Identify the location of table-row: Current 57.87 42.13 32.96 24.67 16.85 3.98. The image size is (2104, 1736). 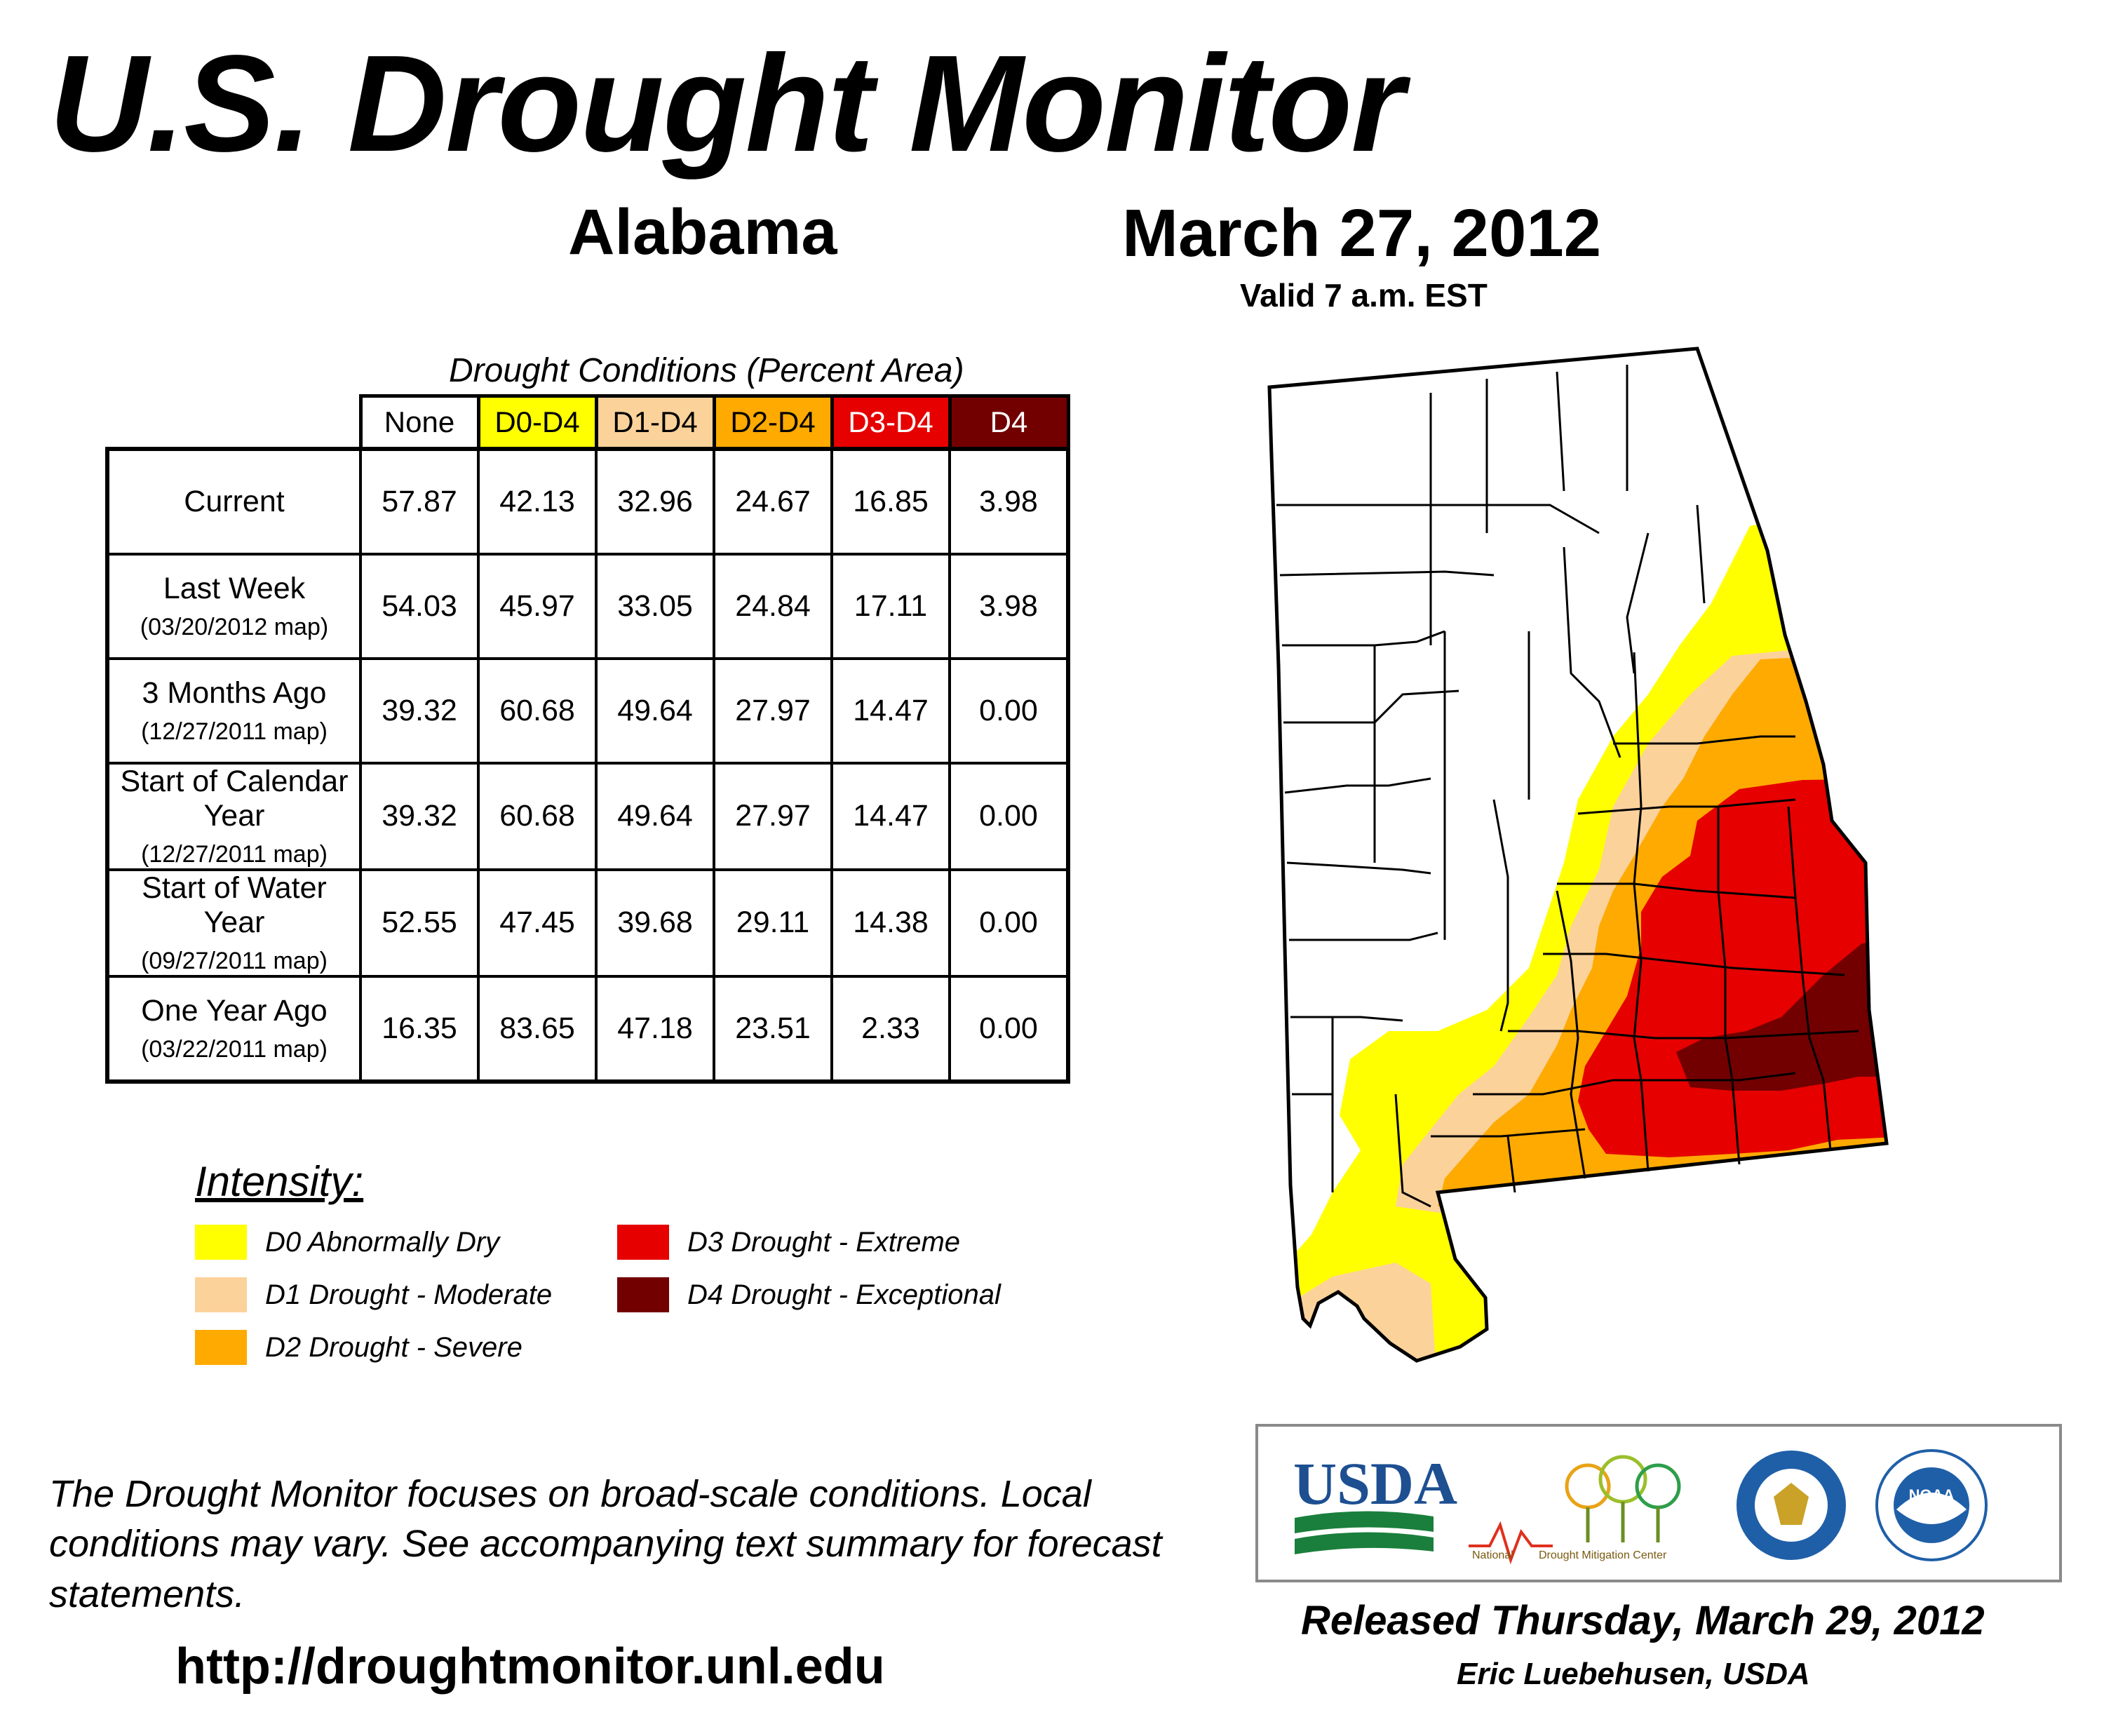
(587, 501).